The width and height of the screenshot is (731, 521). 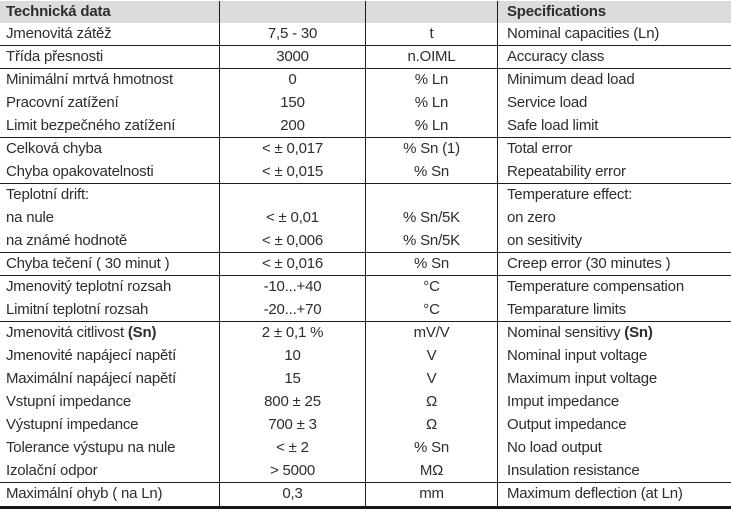 What do you see at coordinates (547, 102) in the screenshot?
I see `row-spec-text: Service load` at bounding box center [547, 102].